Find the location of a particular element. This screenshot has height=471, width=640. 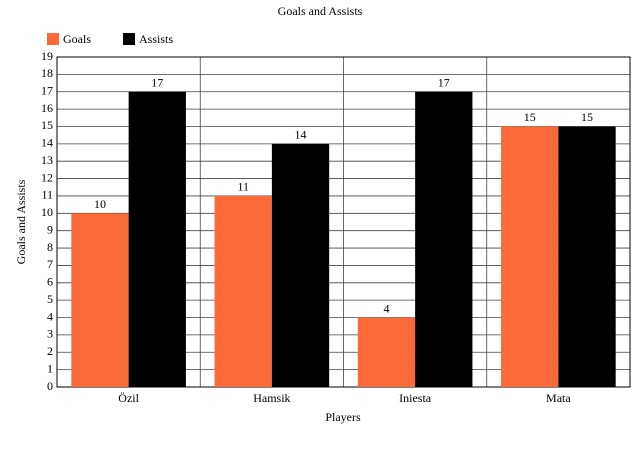

y-tick-label: 10 is located at coordinates (47, 212).